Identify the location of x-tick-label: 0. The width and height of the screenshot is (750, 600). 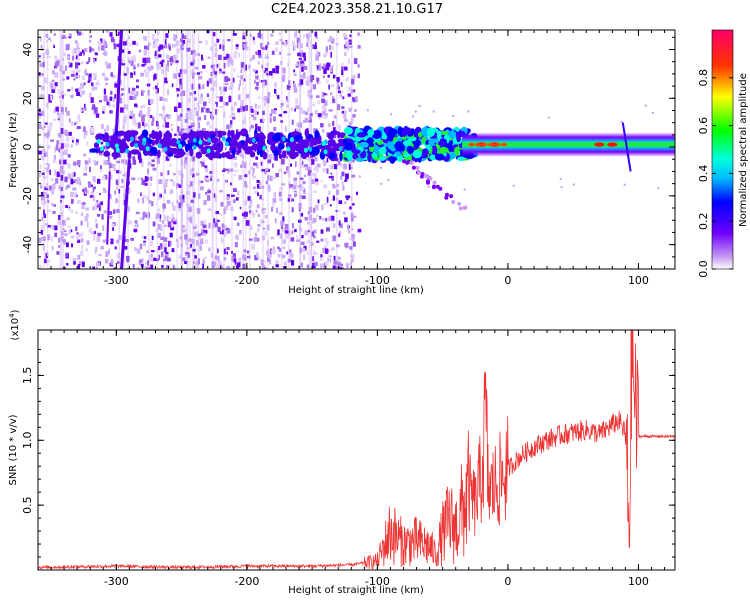
(507, 280).